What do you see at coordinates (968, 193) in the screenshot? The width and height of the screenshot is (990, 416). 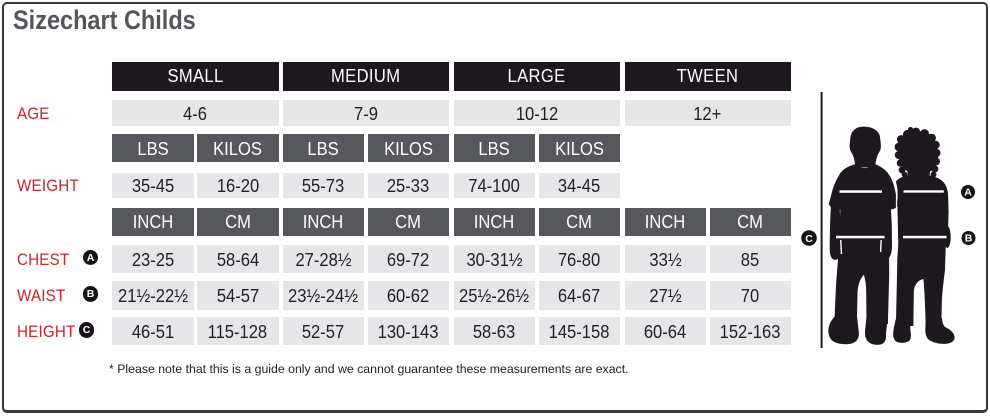 I see `svg-text: A` at bounding box center [968, 193].